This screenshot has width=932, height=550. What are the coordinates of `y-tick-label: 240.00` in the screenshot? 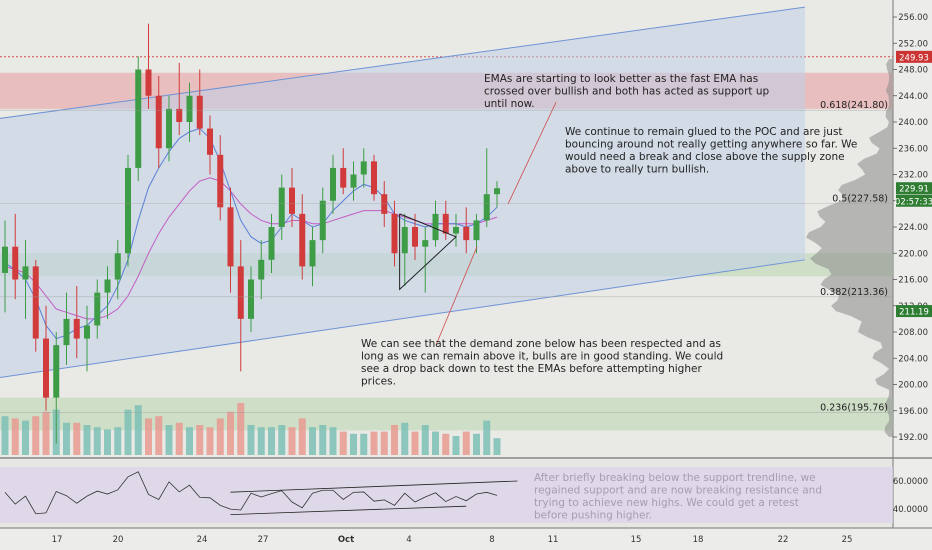 It's located at (913, 123).